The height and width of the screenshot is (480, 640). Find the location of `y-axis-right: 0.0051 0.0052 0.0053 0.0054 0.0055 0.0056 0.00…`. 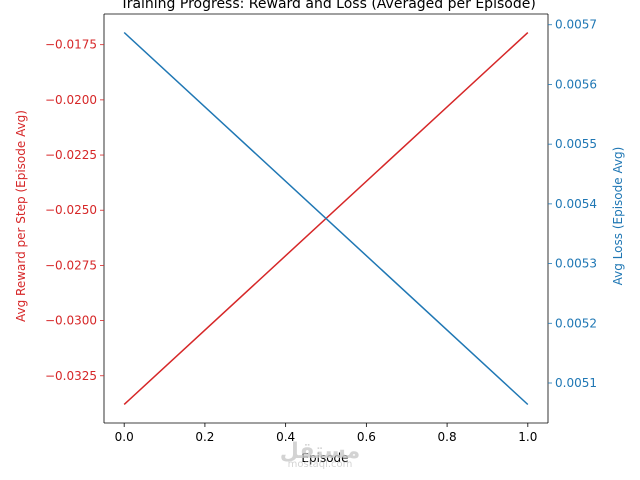

y-axis-right: 0.0051 0.0052 0.0053 0.0054 0.0055 0.0056 0.00… is located at coordinates (572, 204).